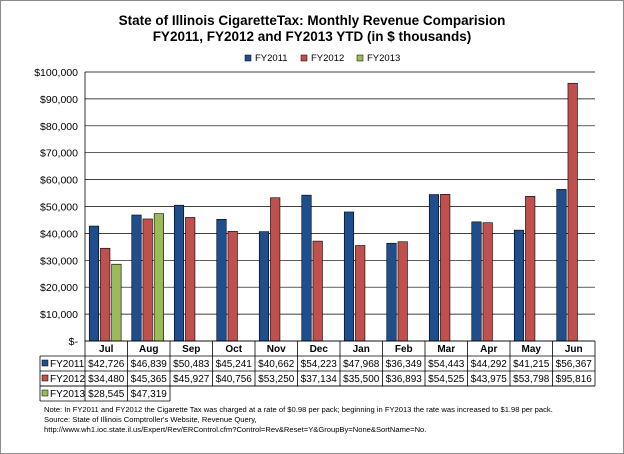  Describe the element at coordinates (179, 273) in the screenshot. I see `bar-fy2011-sep` at that location.